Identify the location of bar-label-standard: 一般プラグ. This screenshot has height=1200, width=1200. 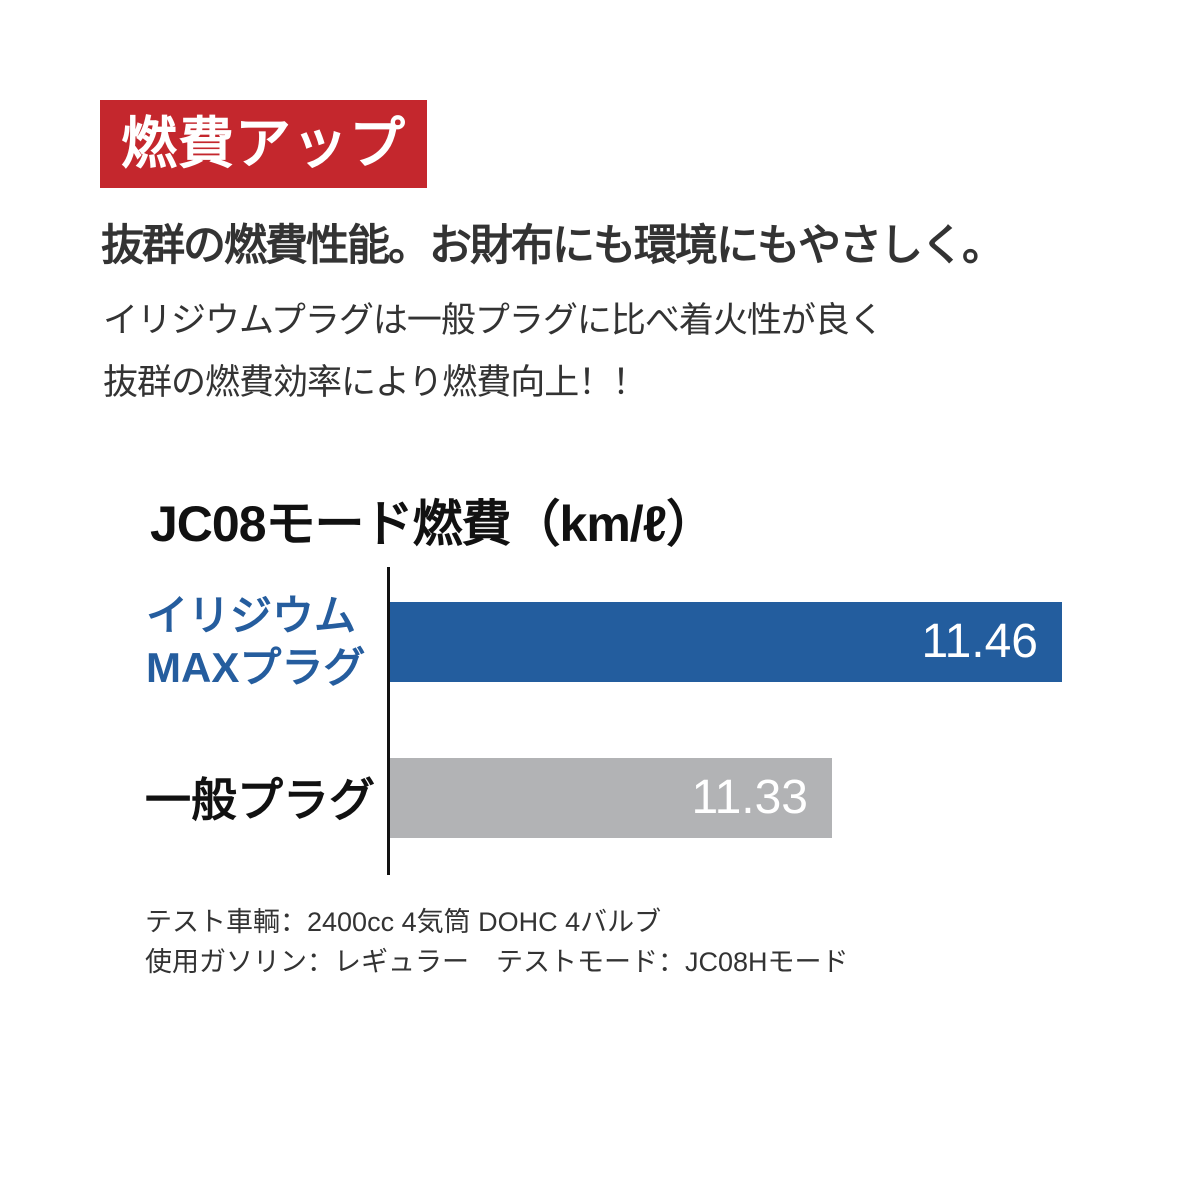
(260, 800).